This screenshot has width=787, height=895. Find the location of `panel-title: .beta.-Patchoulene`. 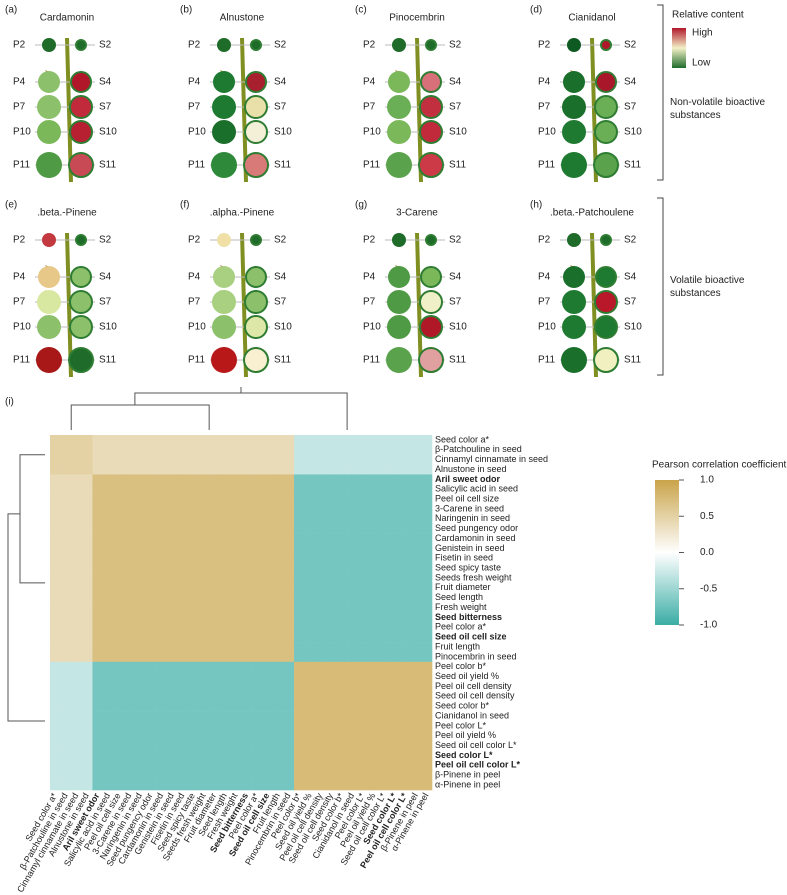

panel-title: .beta.-Patchoulene is located at coordinates (592, 213).